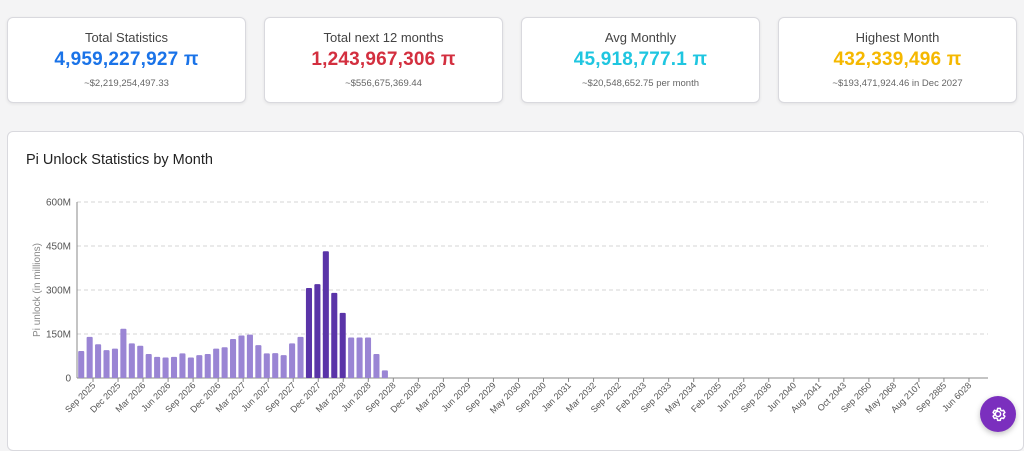  What do you see at coordinates (68, 379) in the screenshot?
I see `y-tick-label: 0` at bounding box center [68, 379].